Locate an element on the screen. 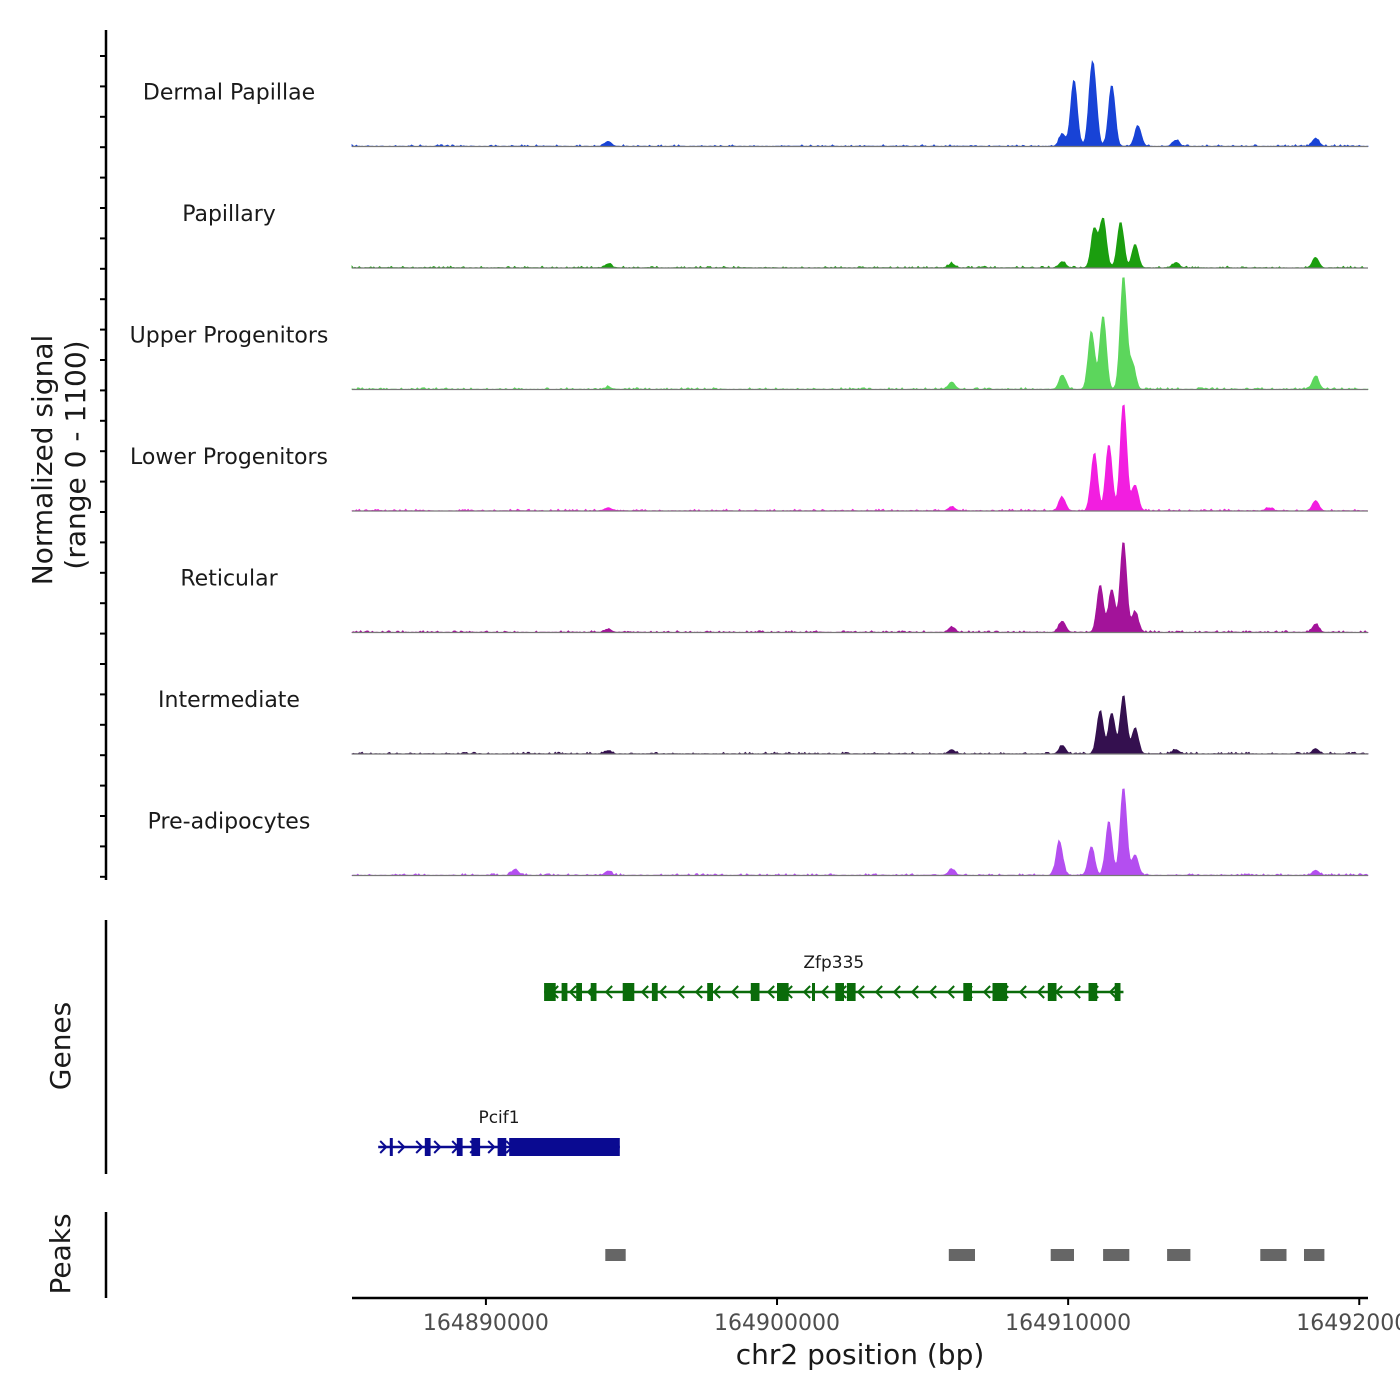 The width and height of the screenshot is (1400, 1400). signal-y-axis is located at coordinates (104, 455).